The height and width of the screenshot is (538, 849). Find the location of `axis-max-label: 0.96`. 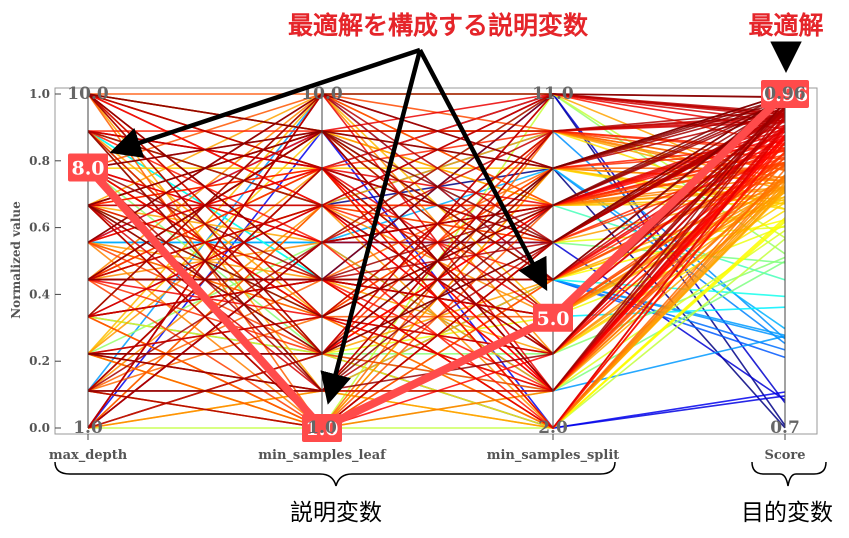

axis-max-label: 0.96 is located at coordinates (784, 94).